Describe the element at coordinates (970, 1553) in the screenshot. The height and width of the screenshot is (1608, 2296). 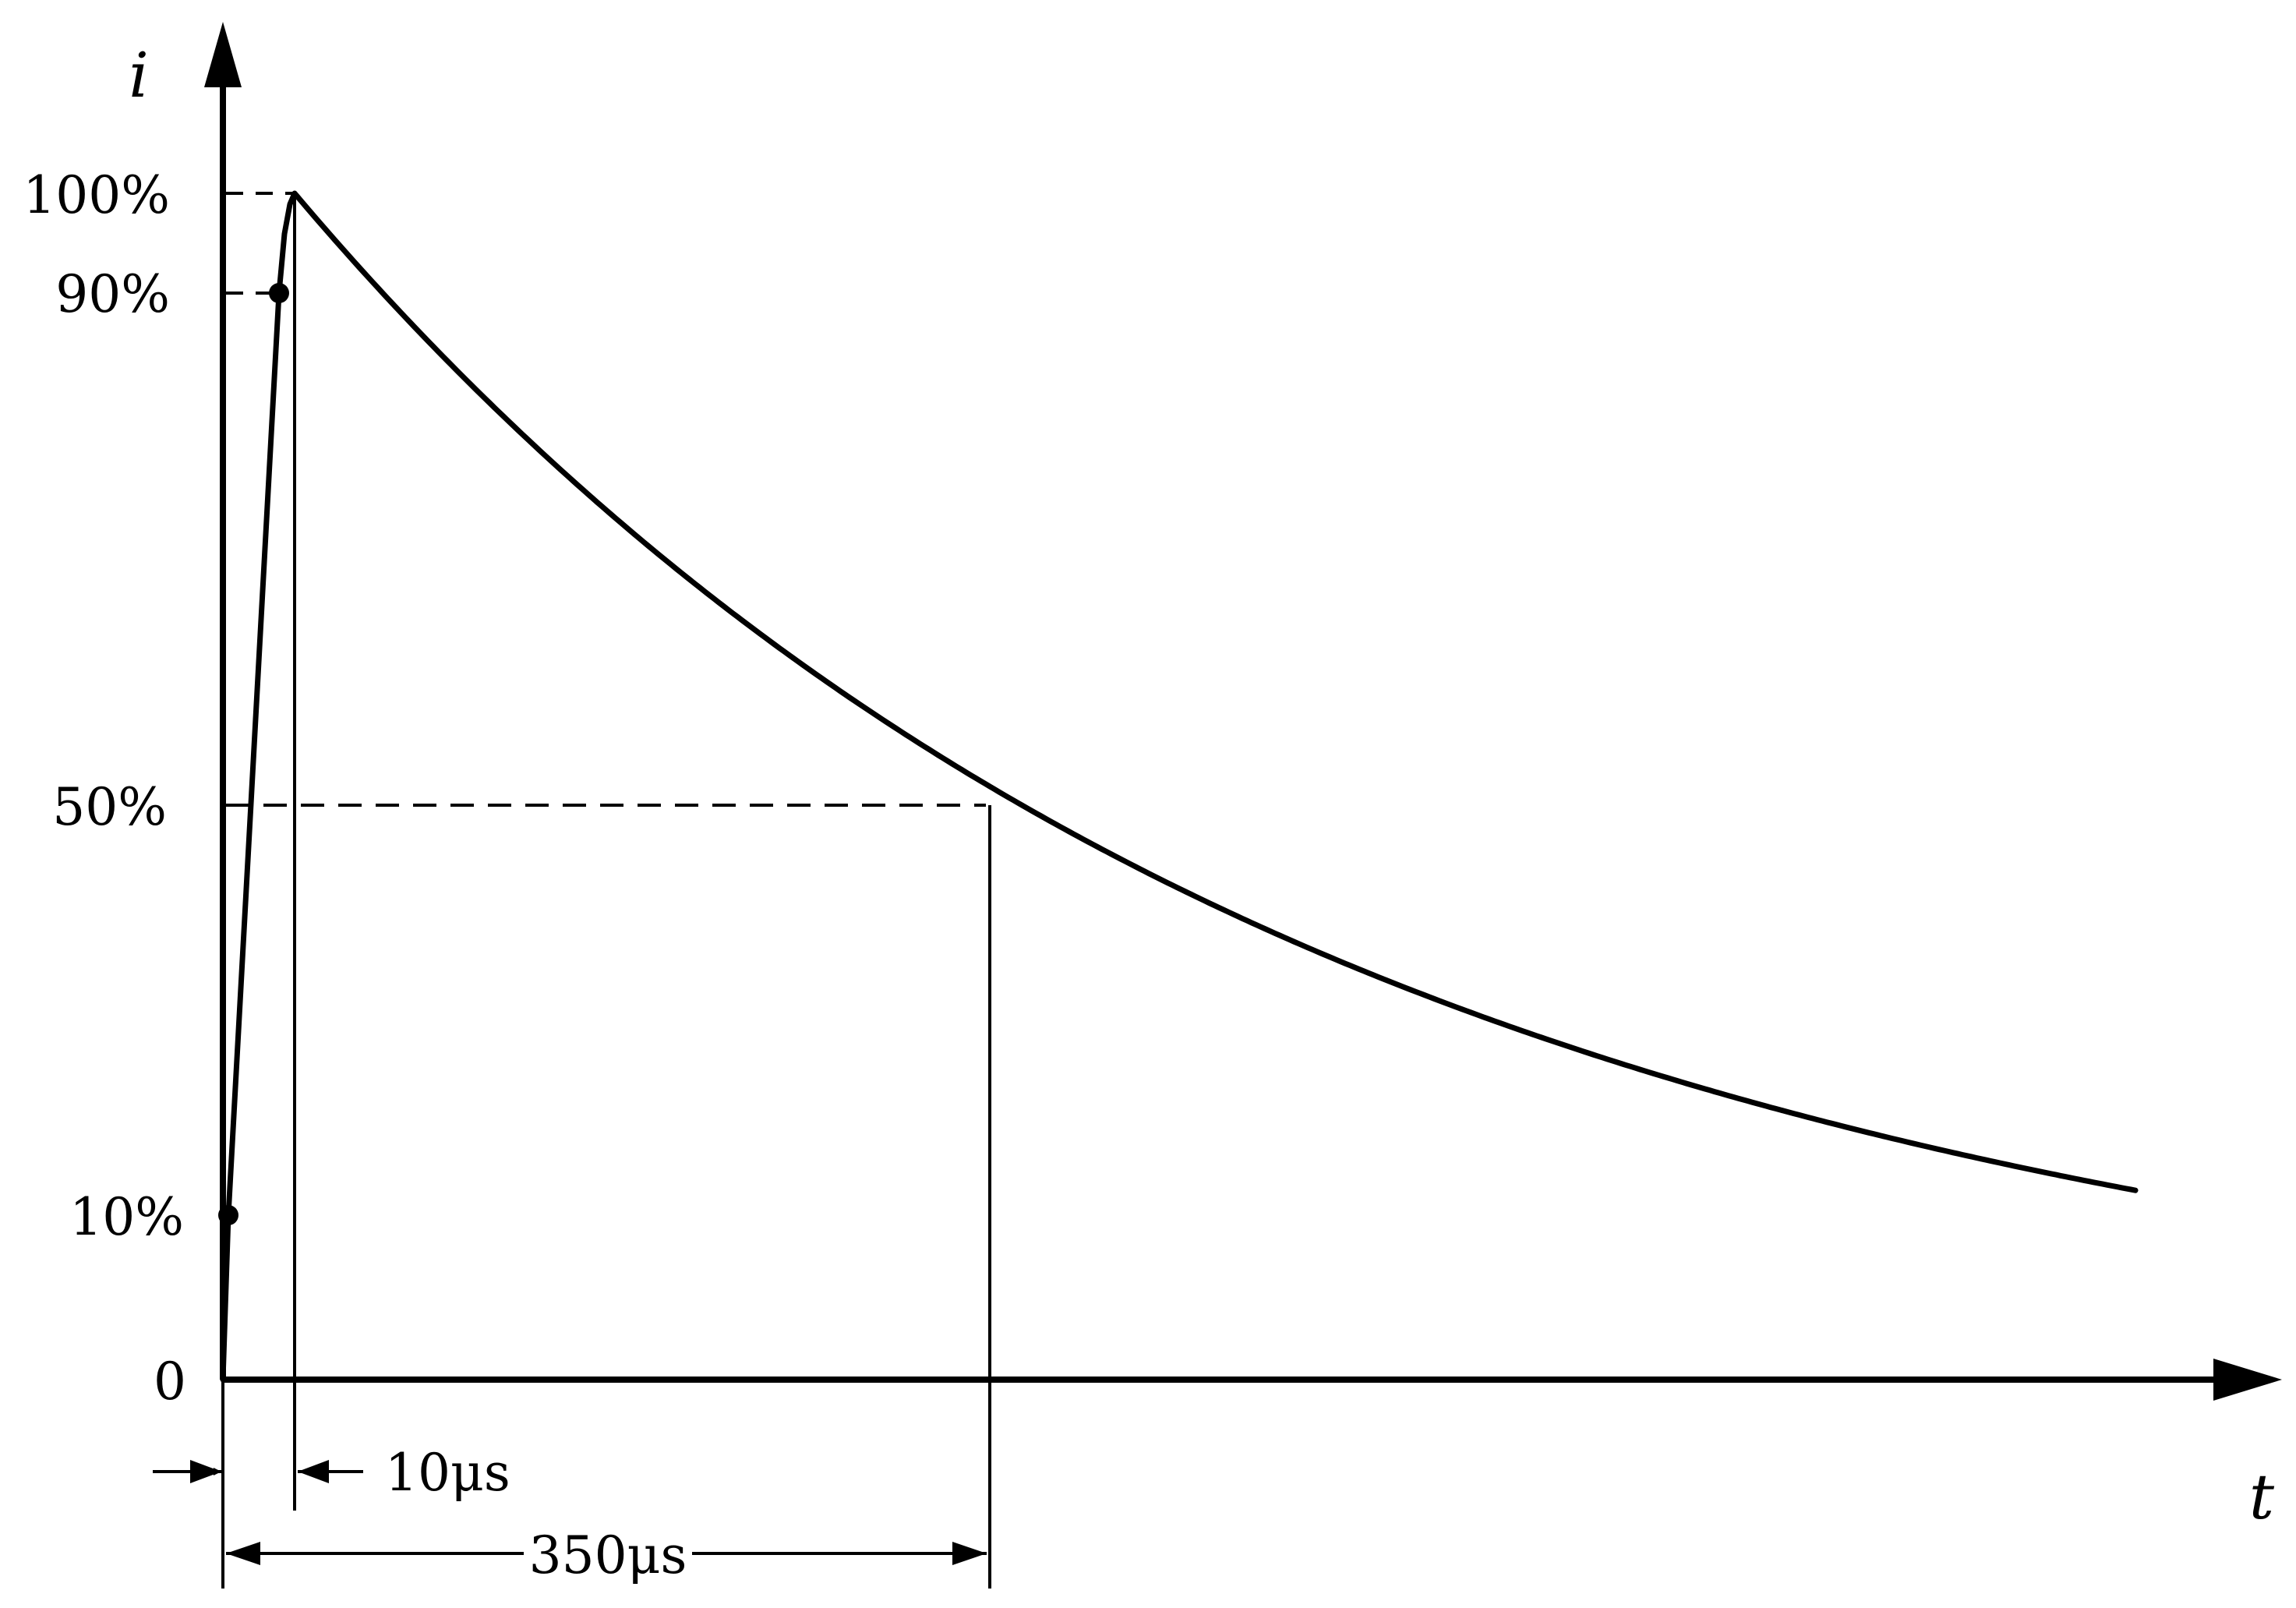
I see `half-value-right-arrowhead-icon` at that location.